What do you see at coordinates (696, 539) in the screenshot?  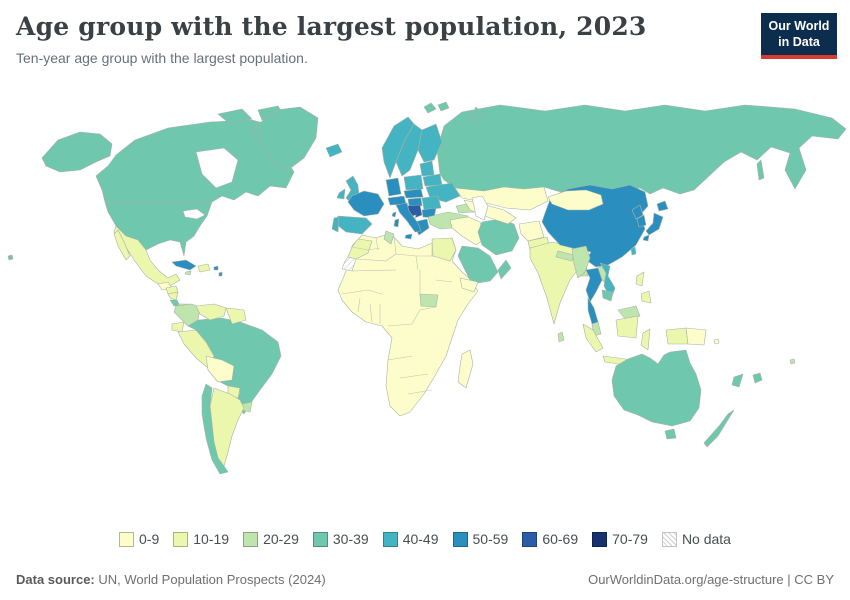 I see `legend-item-no-data: No data` at bounding box center [696, 539].